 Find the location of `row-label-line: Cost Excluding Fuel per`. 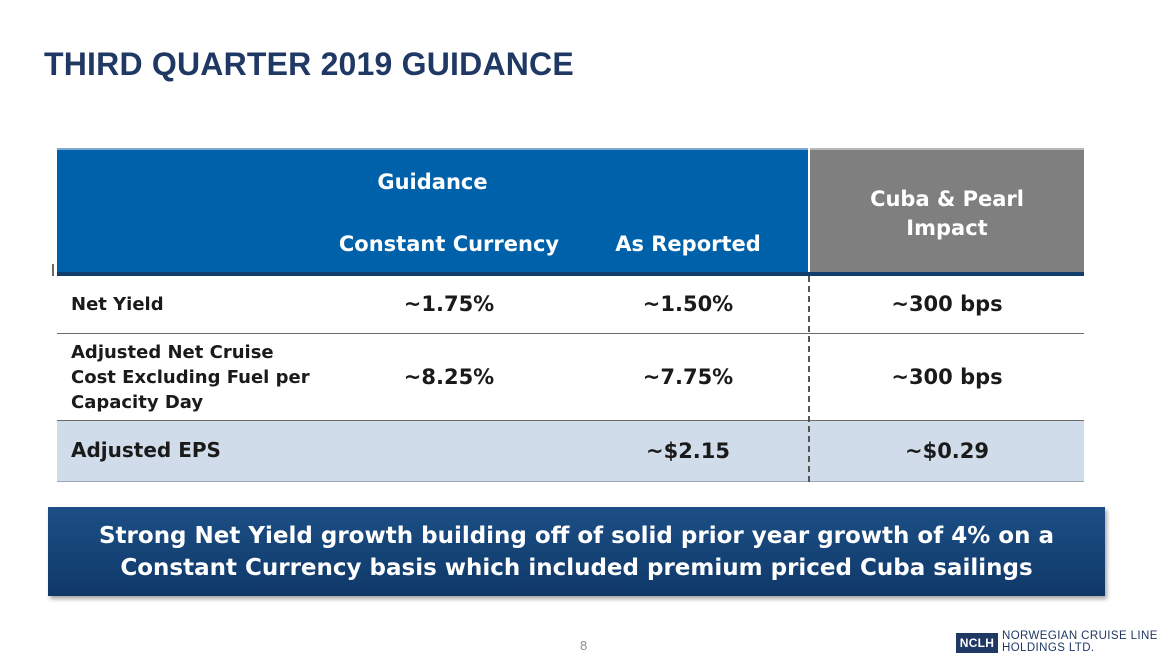

row-label-line: Cost Excluding Fuel per is located at coordinates (190, 377).